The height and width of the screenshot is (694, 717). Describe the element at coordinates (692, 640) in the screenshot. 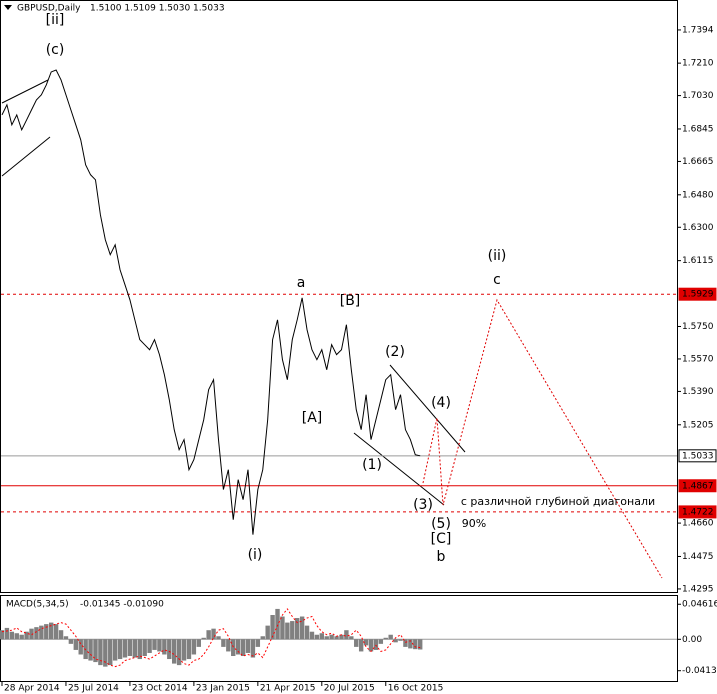

I see `y-tick-label: 0.00` at that location.